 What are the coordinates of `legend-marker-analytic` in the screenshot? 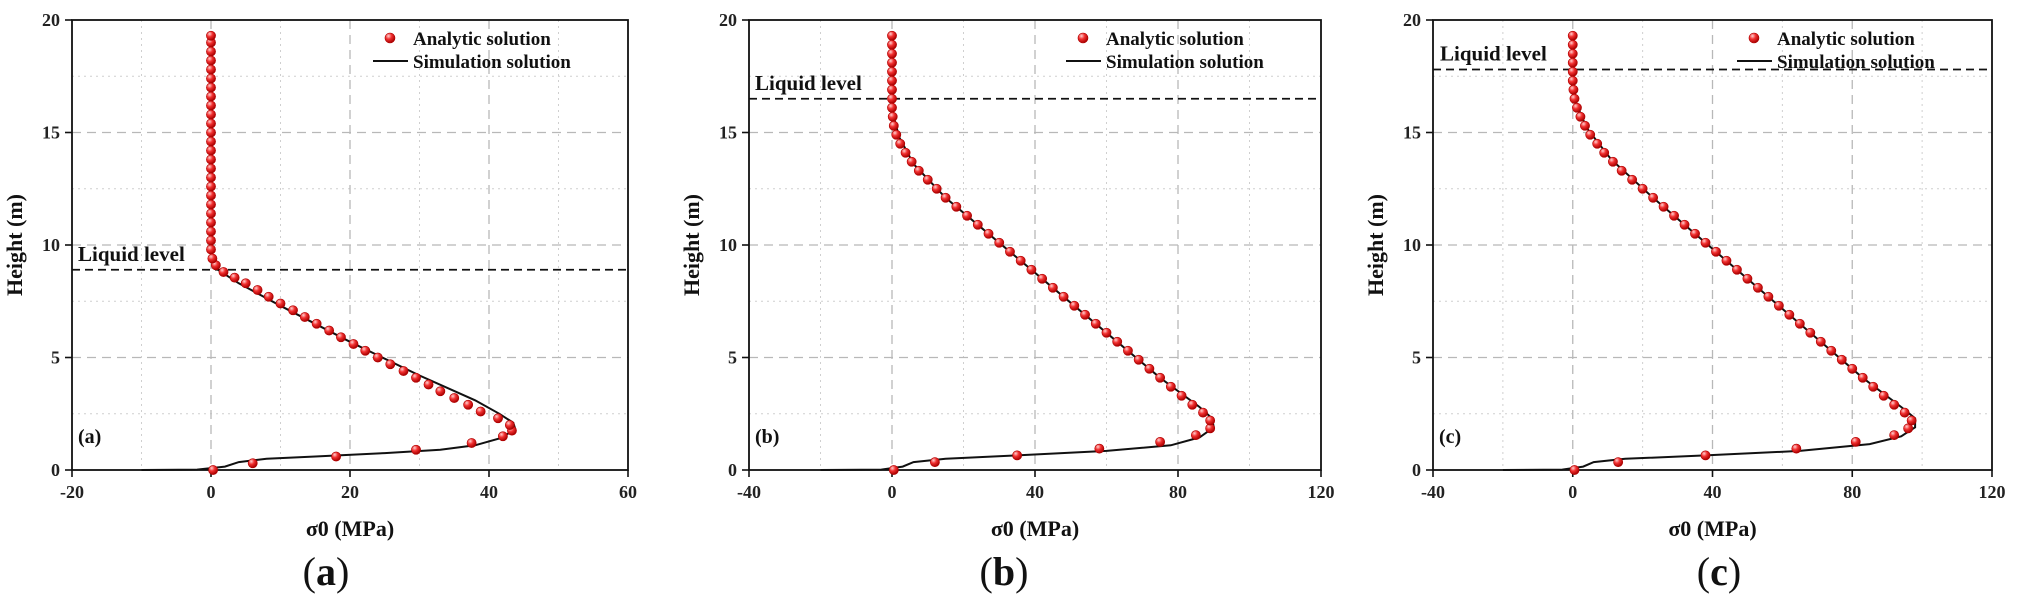 It's located at (390, 38).